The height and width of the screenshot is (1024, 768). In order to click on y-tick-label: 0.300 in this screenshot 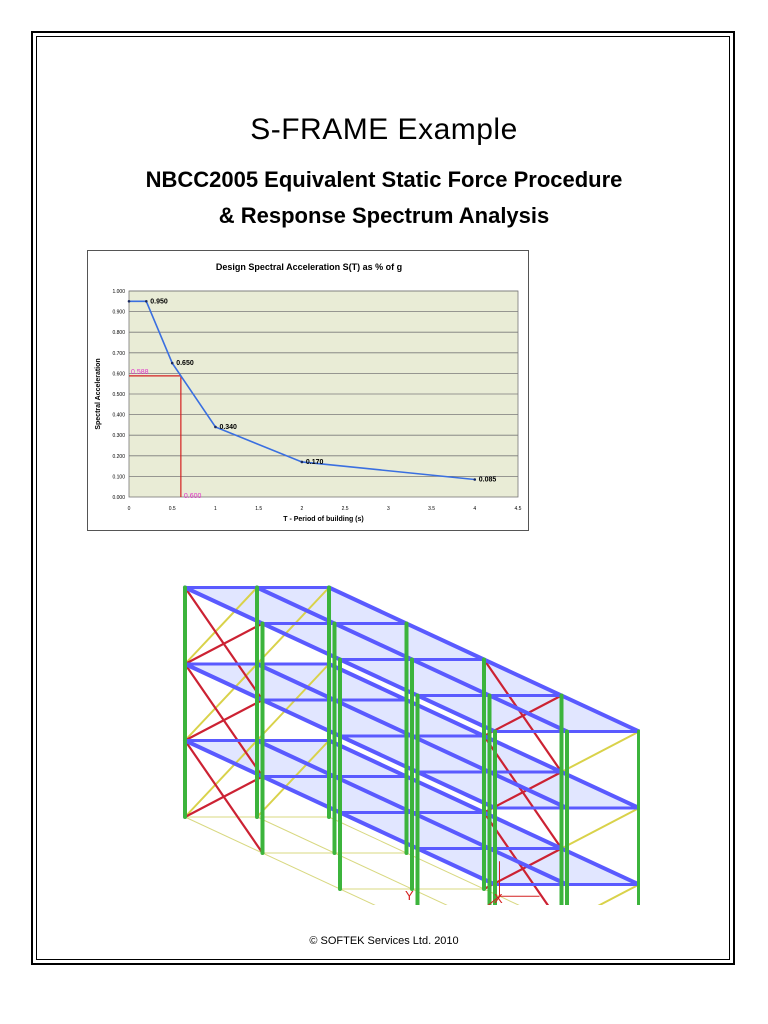, I will do `click(118, 436)`.